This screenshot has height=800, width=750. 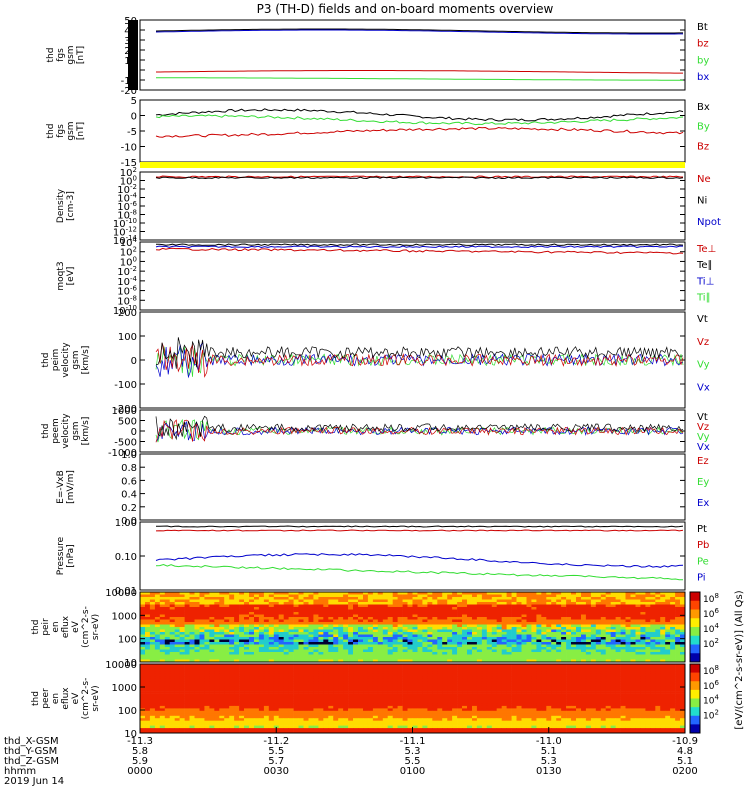 What do you see at coordinates (134, 432) in the screenshot?
I see `ytick-label: 0` at bounding box center [134, 432].